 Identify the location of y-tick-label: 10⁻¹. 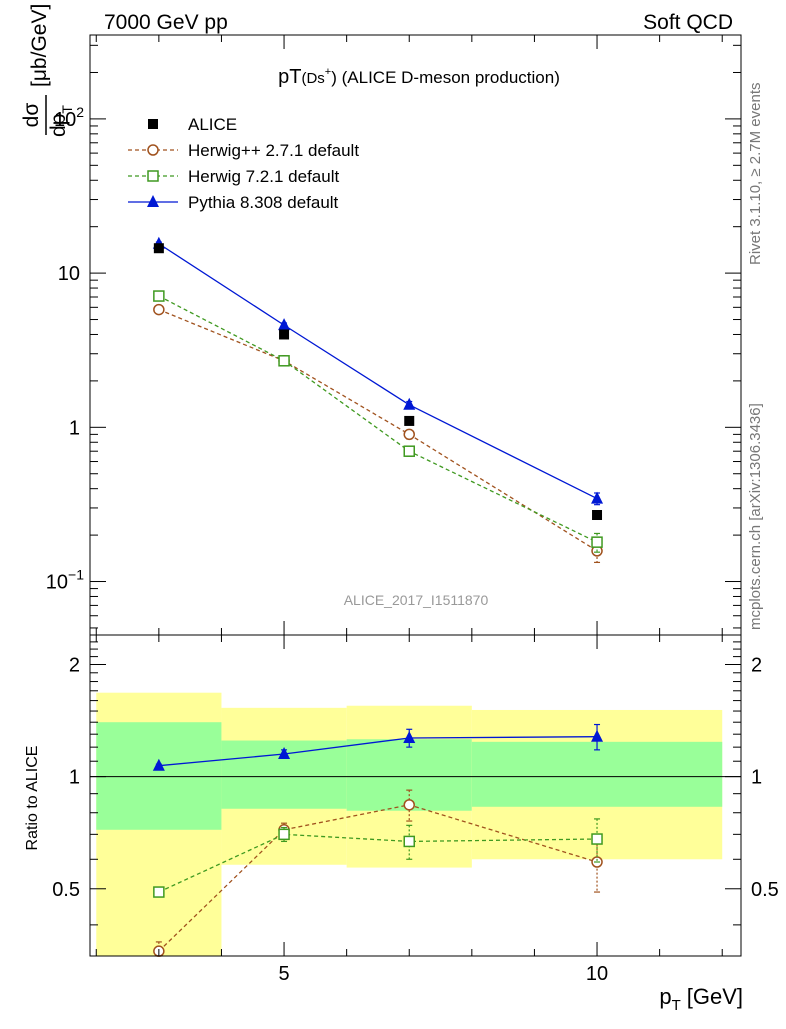
(65, 580).